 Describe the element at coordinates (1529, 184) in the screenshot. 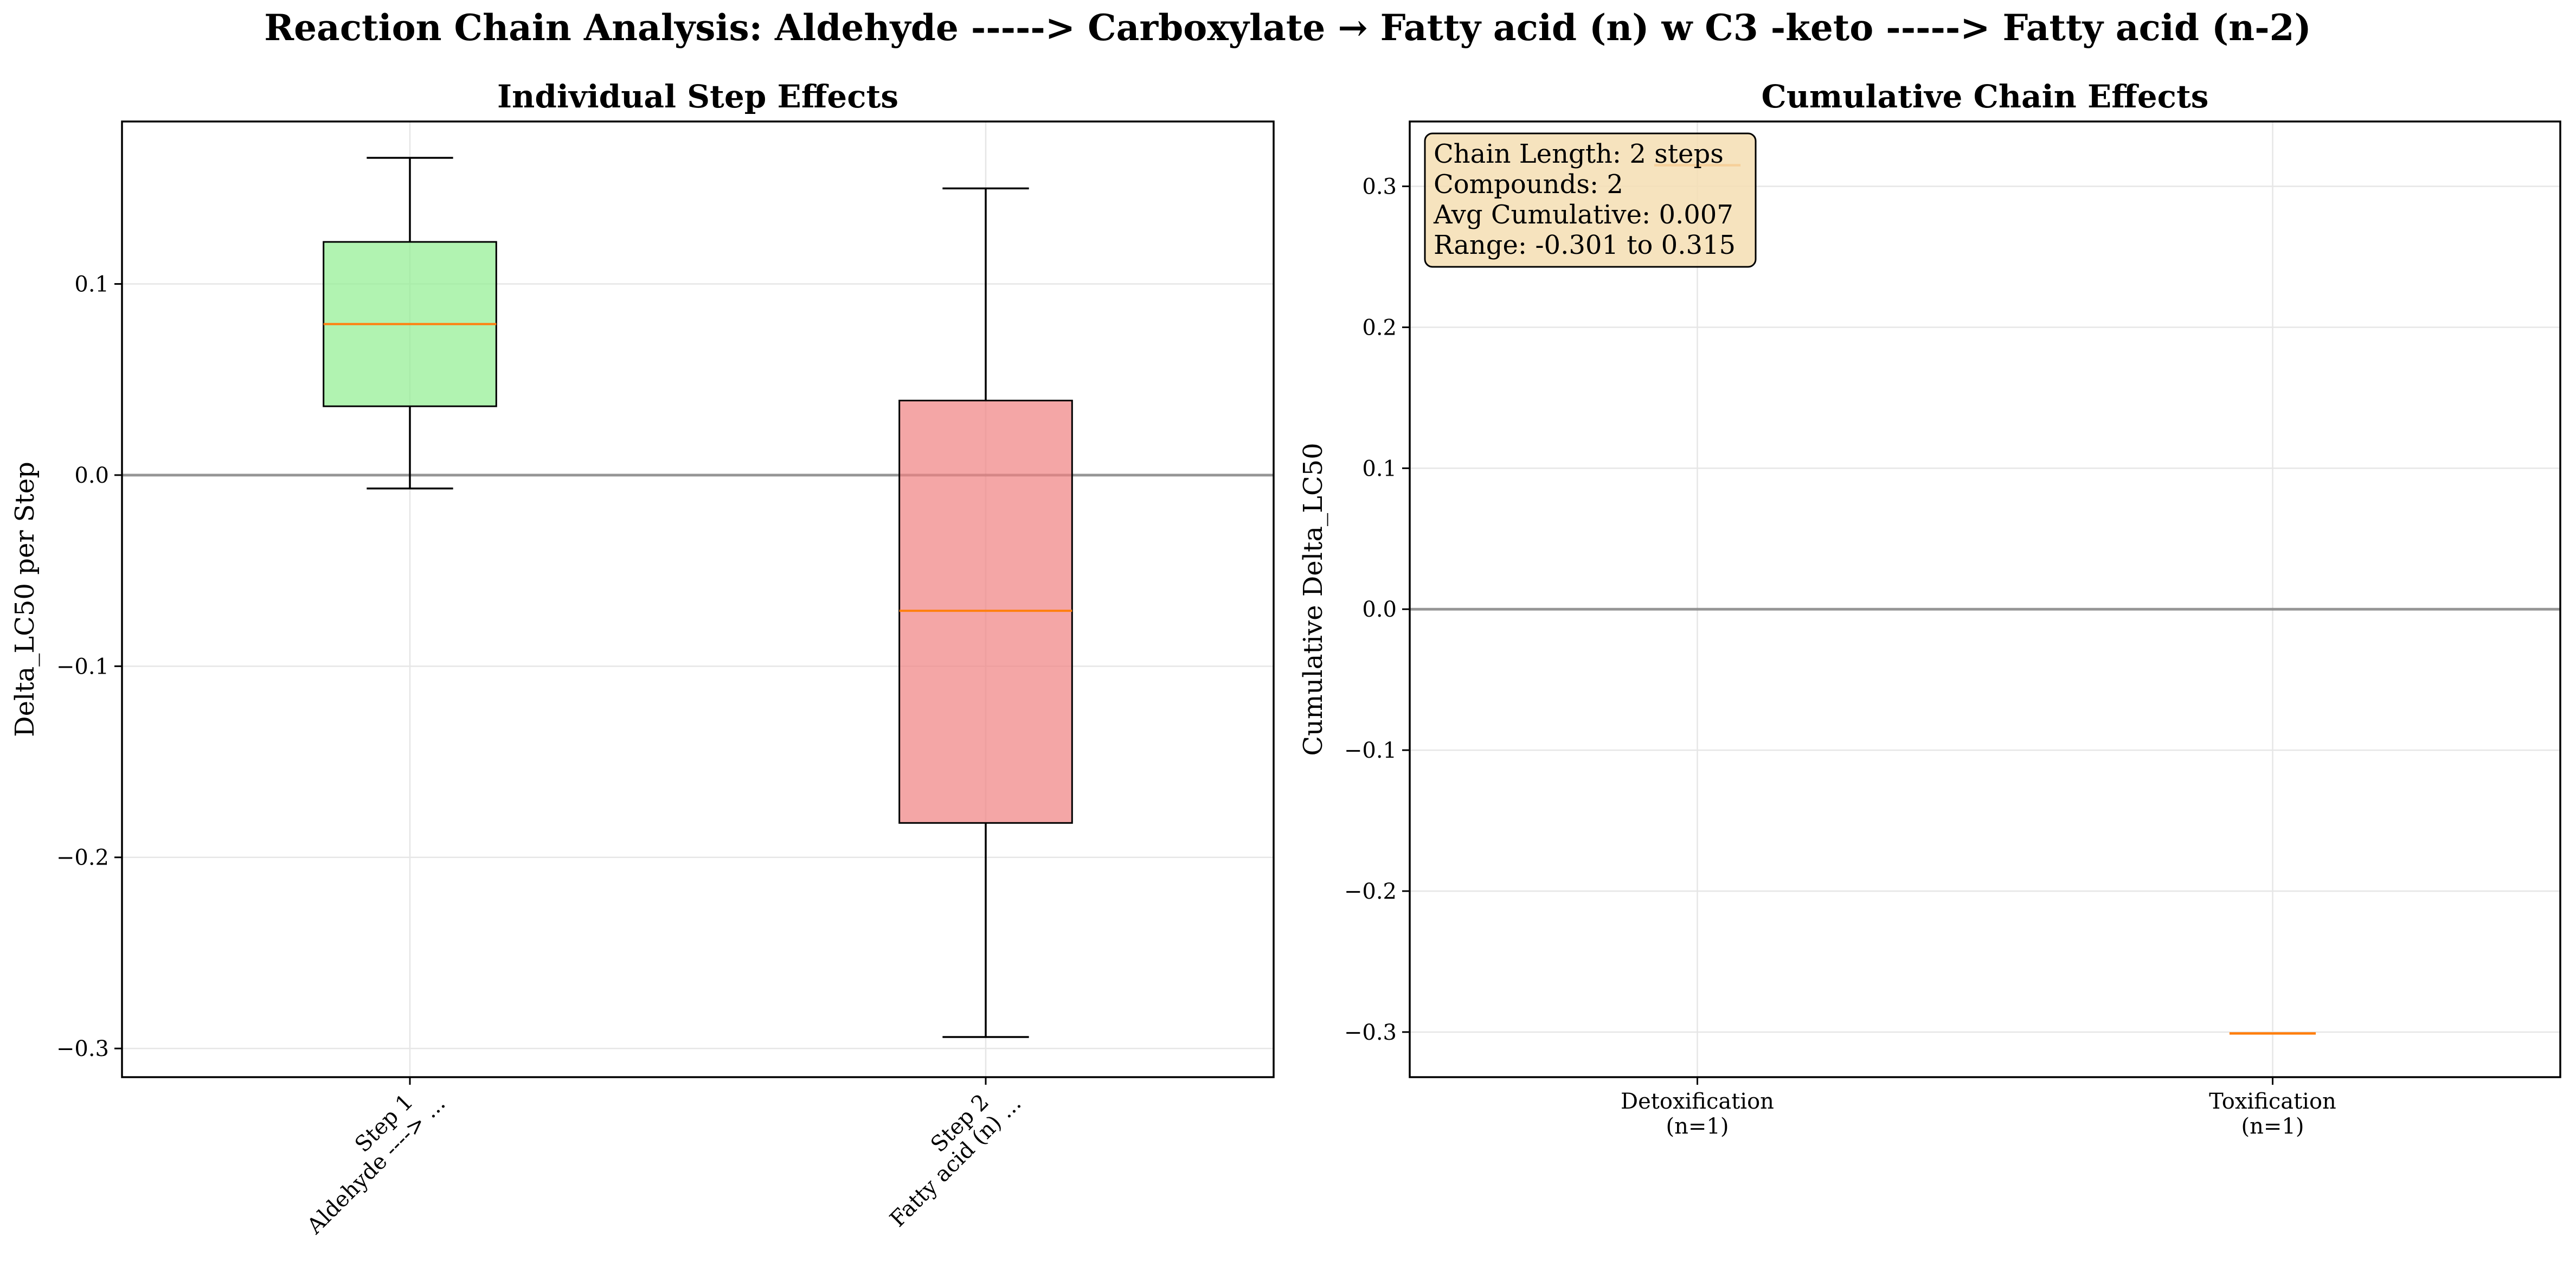

I see `info-box-line: Compounds: 2` at that location.